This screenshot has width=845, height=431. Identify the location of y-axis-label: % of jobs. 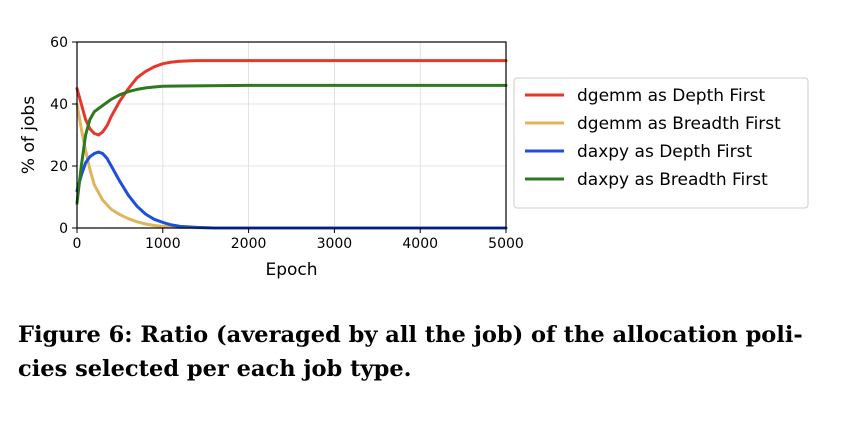
(29, 135).